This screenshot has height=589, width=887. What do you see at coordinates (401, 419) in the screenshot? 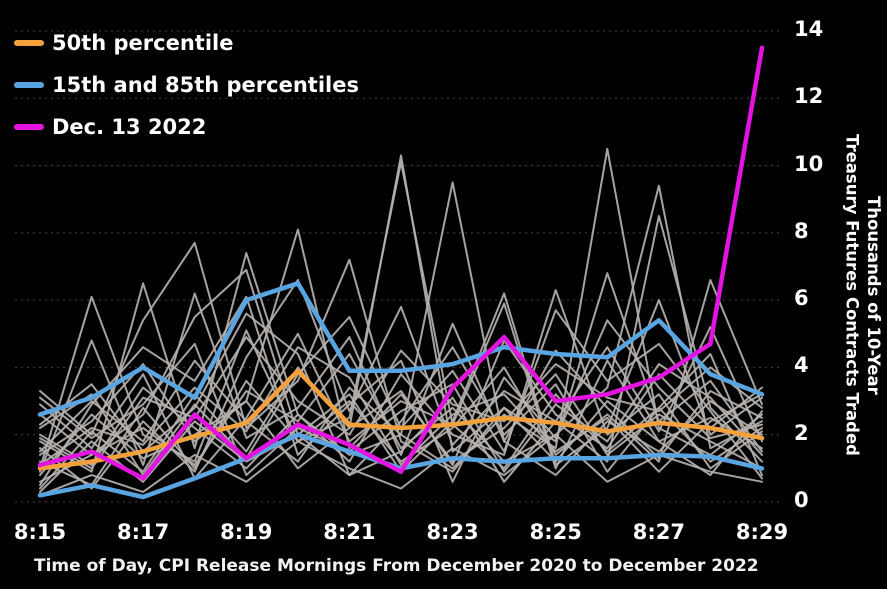
I see `series-line-50th-percentile` at bounding box center [401, 419].